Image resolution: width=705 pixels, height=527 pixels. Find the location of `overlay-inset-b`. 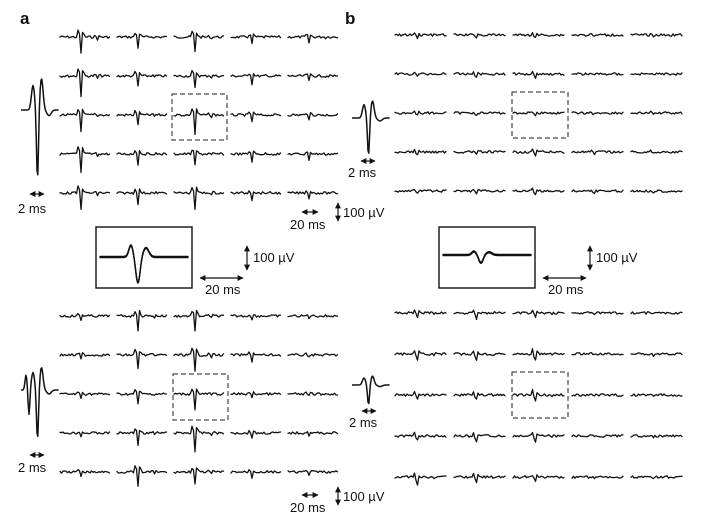

overlay-inset-b is located at coordinates (487, 257).